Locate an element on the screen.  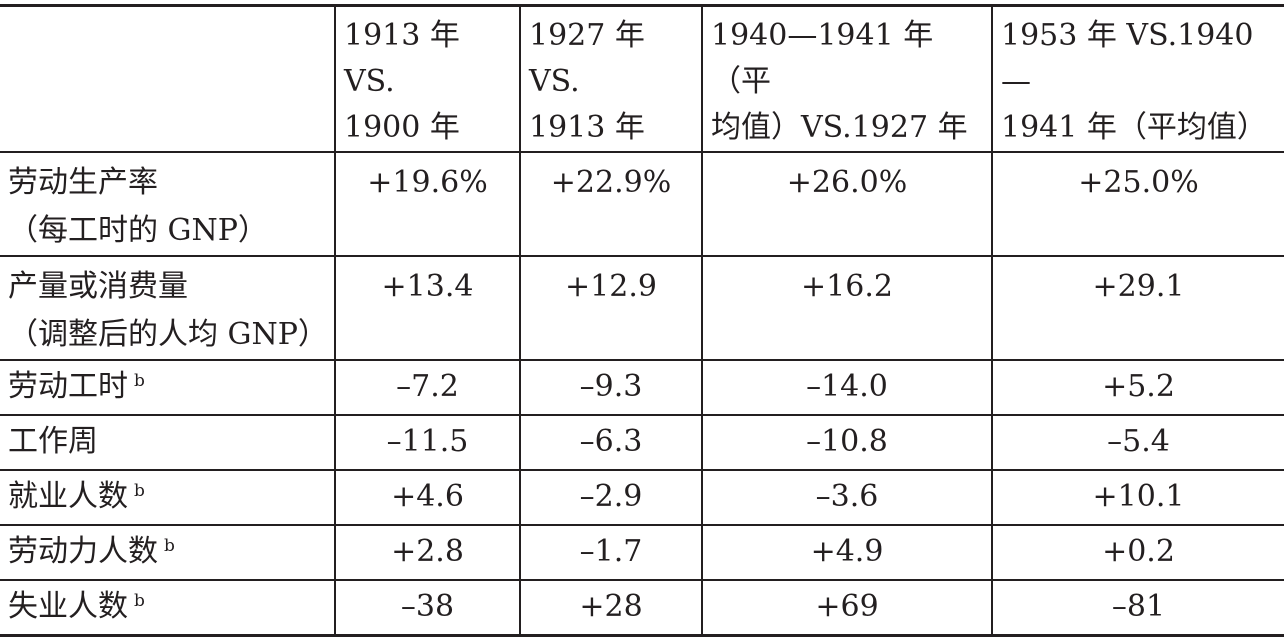
table-cell: –1.7 is located at coordinates (611, 552).